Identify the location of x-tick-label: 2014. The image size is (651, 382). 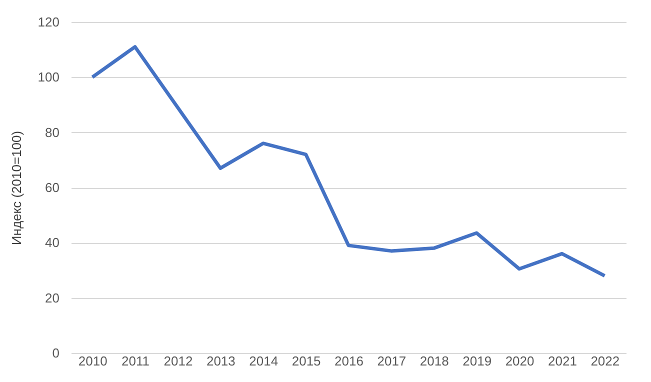
(263, 361).